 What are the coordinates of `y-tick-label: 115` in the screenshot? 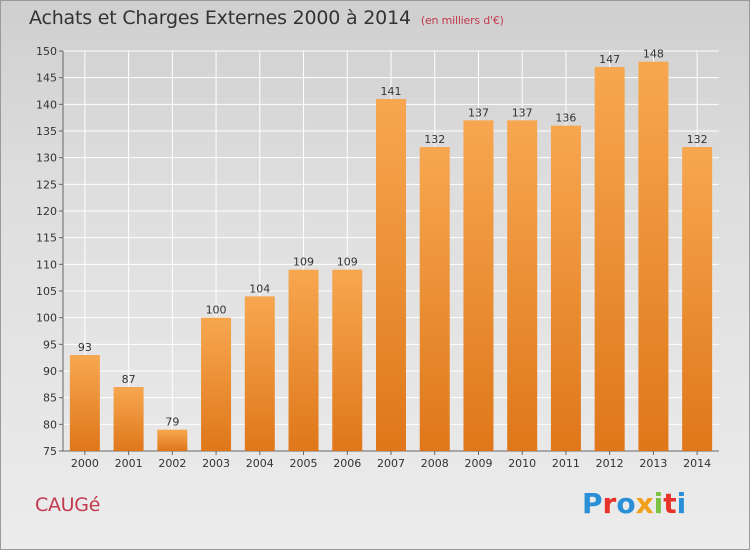 It's located at (46, 238).